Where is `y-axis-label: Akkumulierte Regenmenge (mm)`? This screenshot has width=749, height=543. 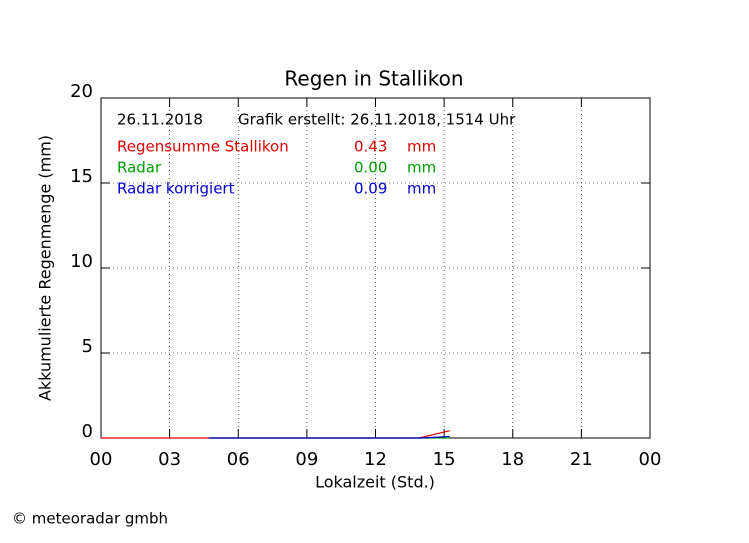
y-axis-label: Akkumulierte Regenmenge (mm) is located at coordinates (45, 268).